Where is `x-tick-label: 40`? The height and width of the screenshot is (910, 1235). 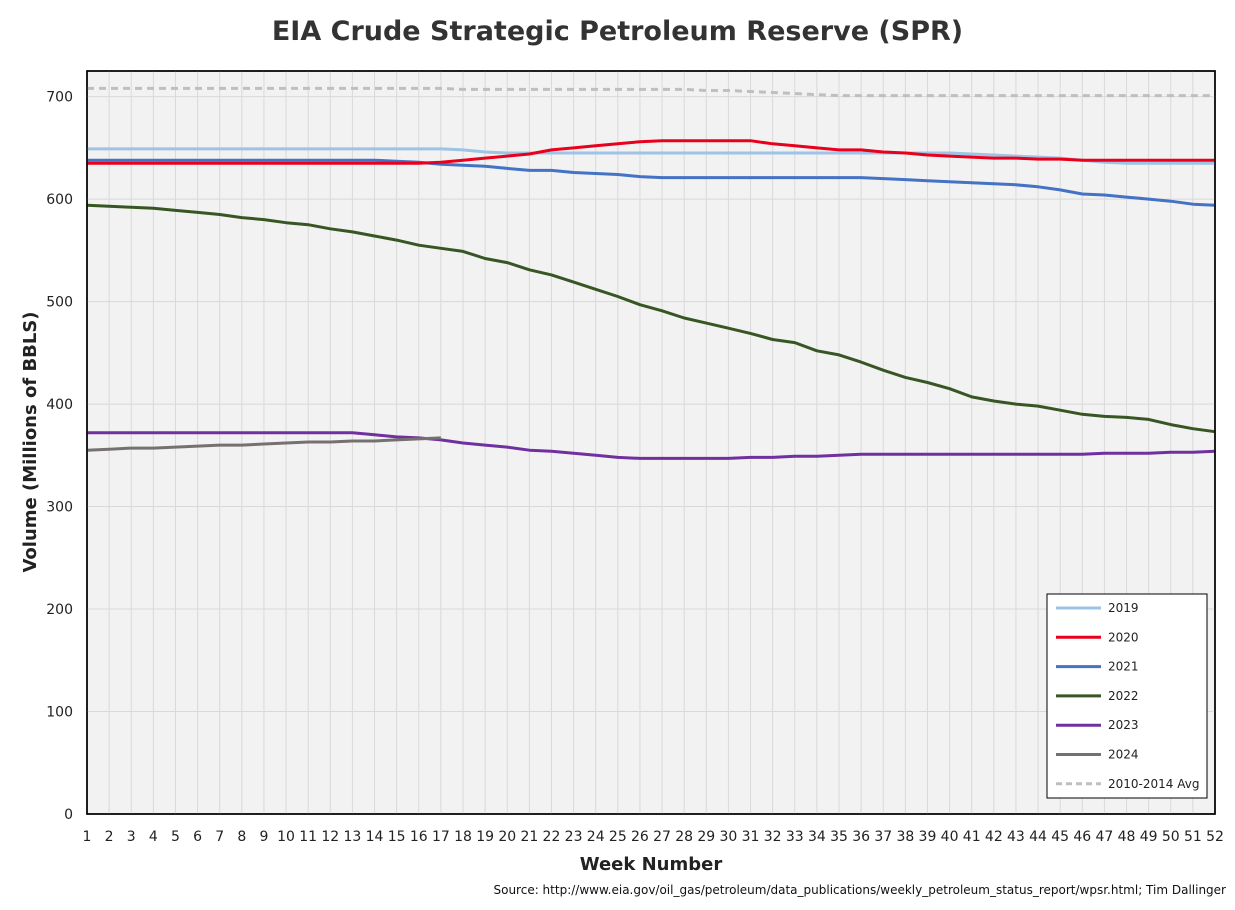
x-tick-label: 40 is located at coordinates (950, 837).